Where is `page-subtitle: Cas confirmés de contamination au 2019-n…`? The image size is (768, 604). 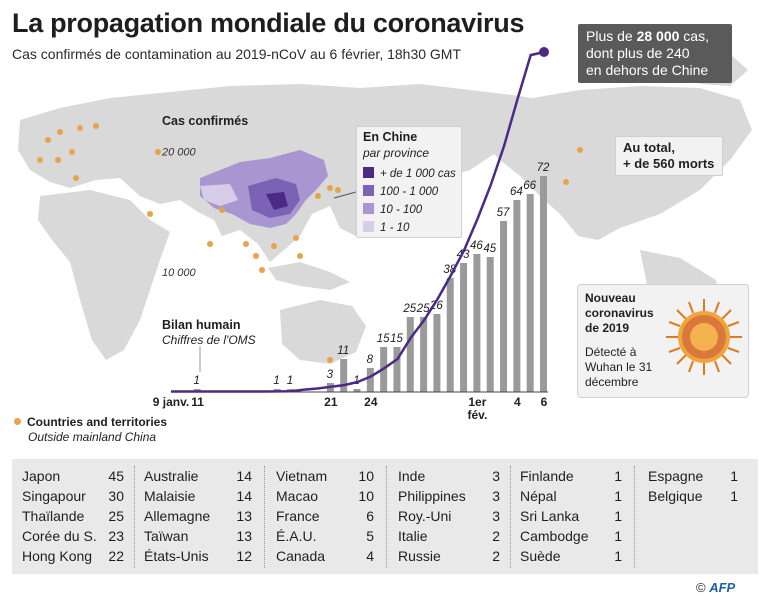 page-subtitle: Cas confirmés de contamination au 2019-n… is located at coordinates (237, 54).